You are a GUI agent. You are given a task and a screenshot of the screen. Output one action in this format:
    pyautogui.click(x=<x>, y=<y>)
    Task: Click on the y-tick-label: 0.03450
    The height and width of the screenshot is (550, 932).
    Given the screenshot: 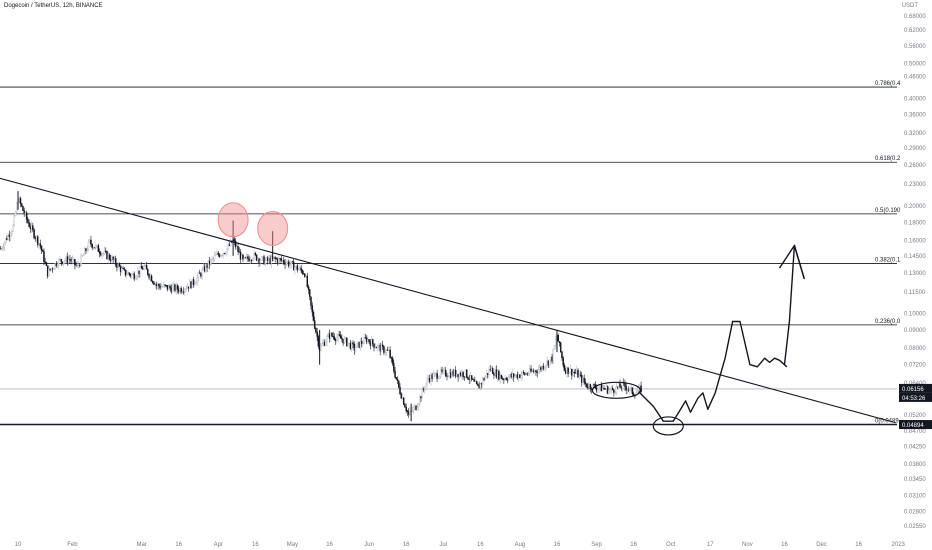 What is the action you would take?
    pyautogui.click(x=915, y=480)
    